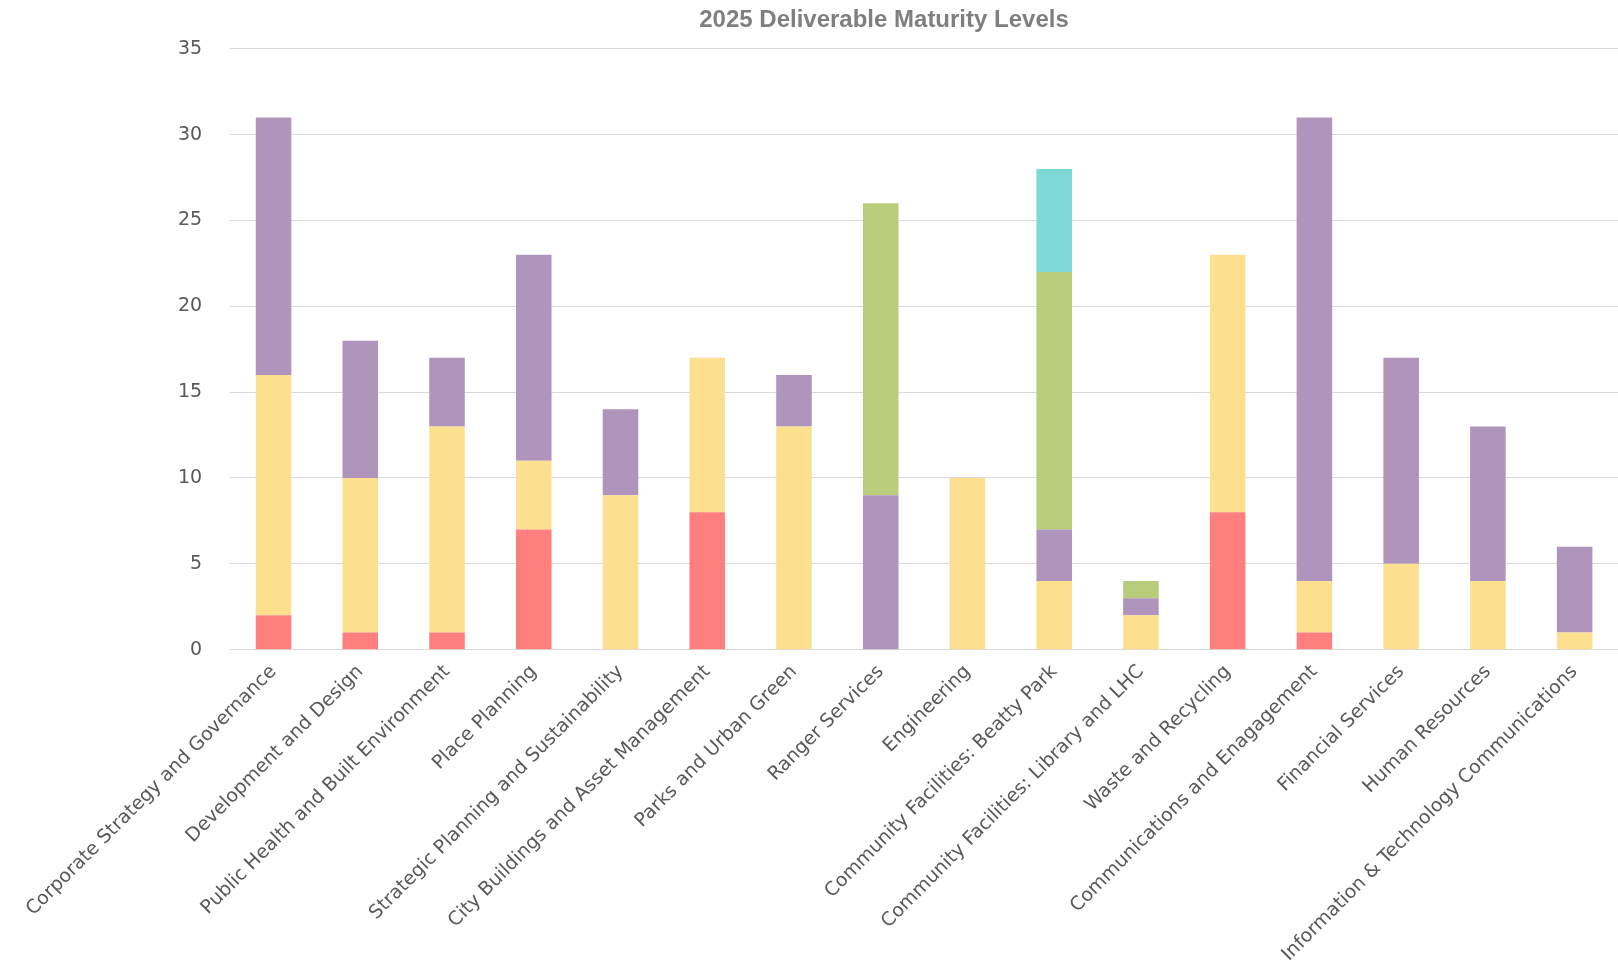 This screenshot has width=1618, height=973. I want to click on y-tick-label: 20, so click(190, 304).